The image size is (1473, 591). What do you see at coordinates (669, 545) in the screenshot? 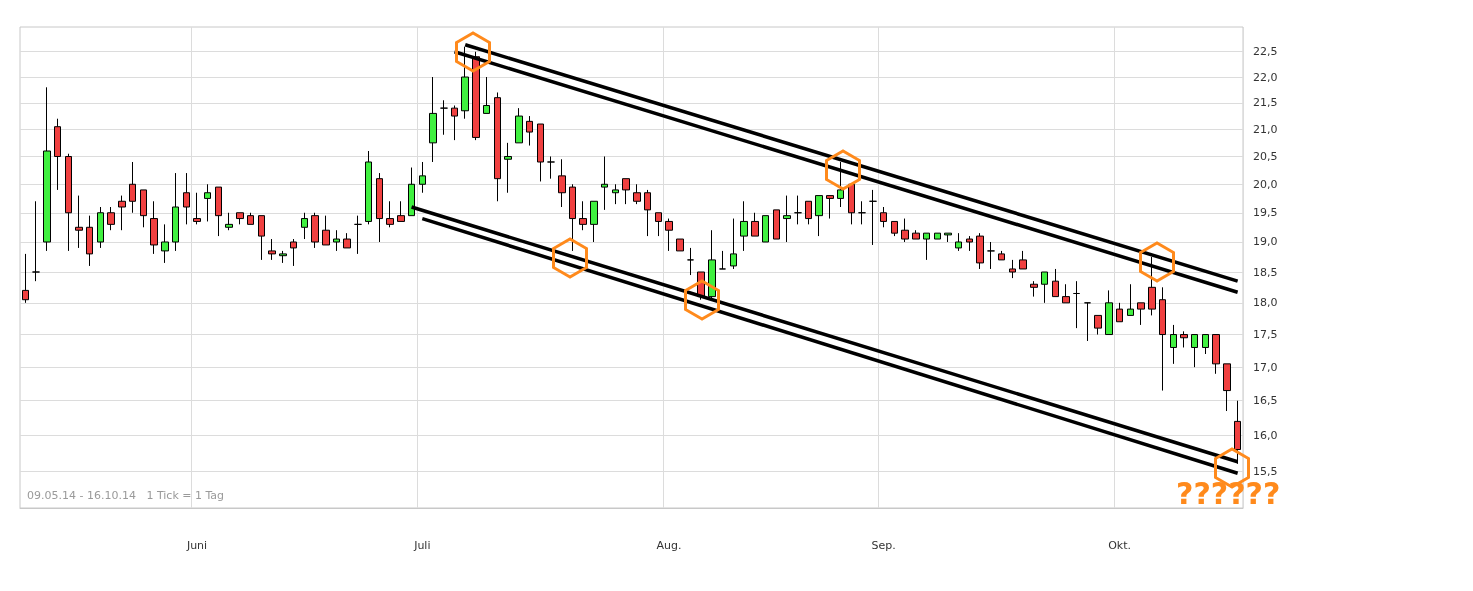
I see `x-tick-label: Aug.` at bounding box center [669, 545].